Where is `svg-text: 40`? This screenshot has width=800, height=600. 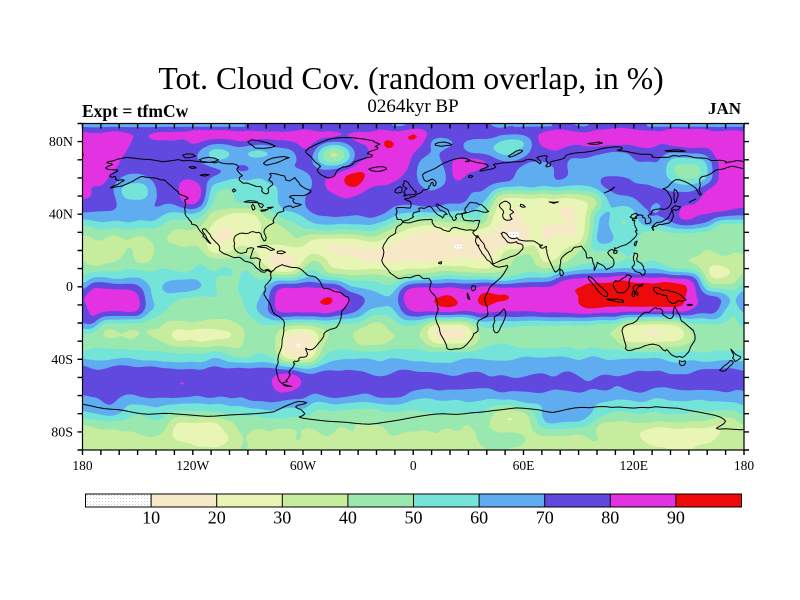
svg-text: 40 is located at coordinates (348, 518).